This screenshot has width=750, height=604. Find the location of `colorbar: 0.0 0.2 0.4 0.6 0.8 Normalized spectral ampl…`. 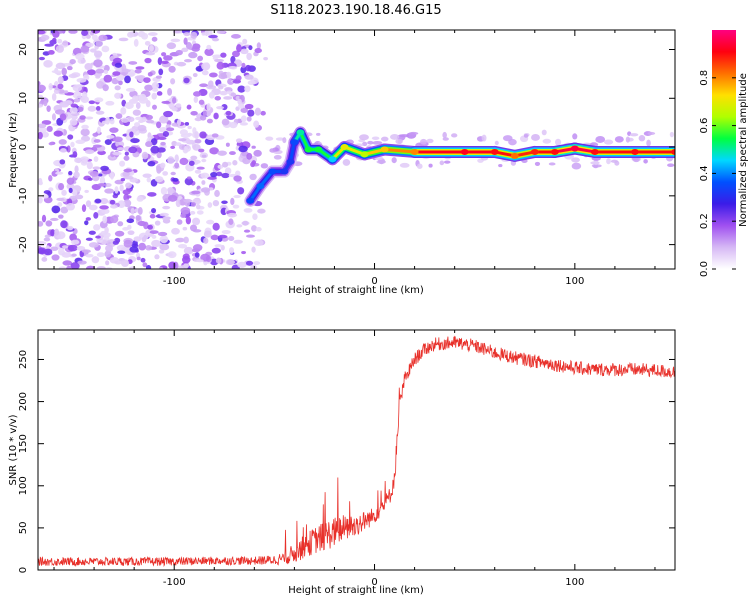

colorbar: 0.0 0.2 0.4 0.6 0.8 Normalized spectral ampl… is located at coordinates (724, 153).